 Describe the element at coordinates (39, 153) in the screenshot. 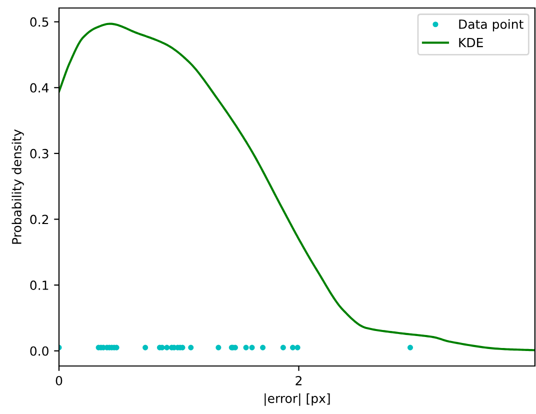

I see `y-tick-label: 0.3` at that location.